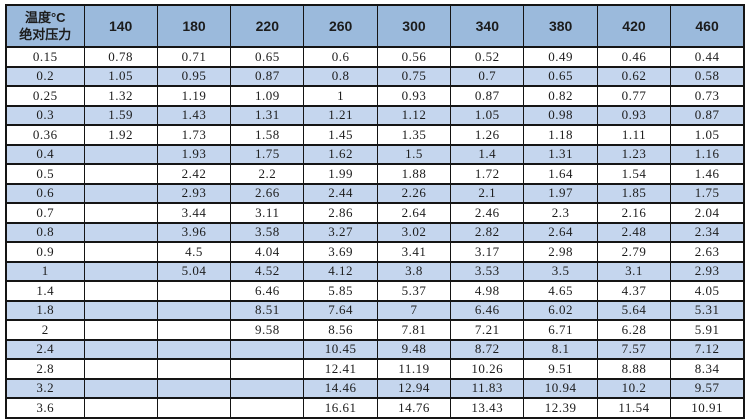 The height and width of the screenshot is (419, 750). I want to click on pressure-cell: 1.8, so click(45, 310).